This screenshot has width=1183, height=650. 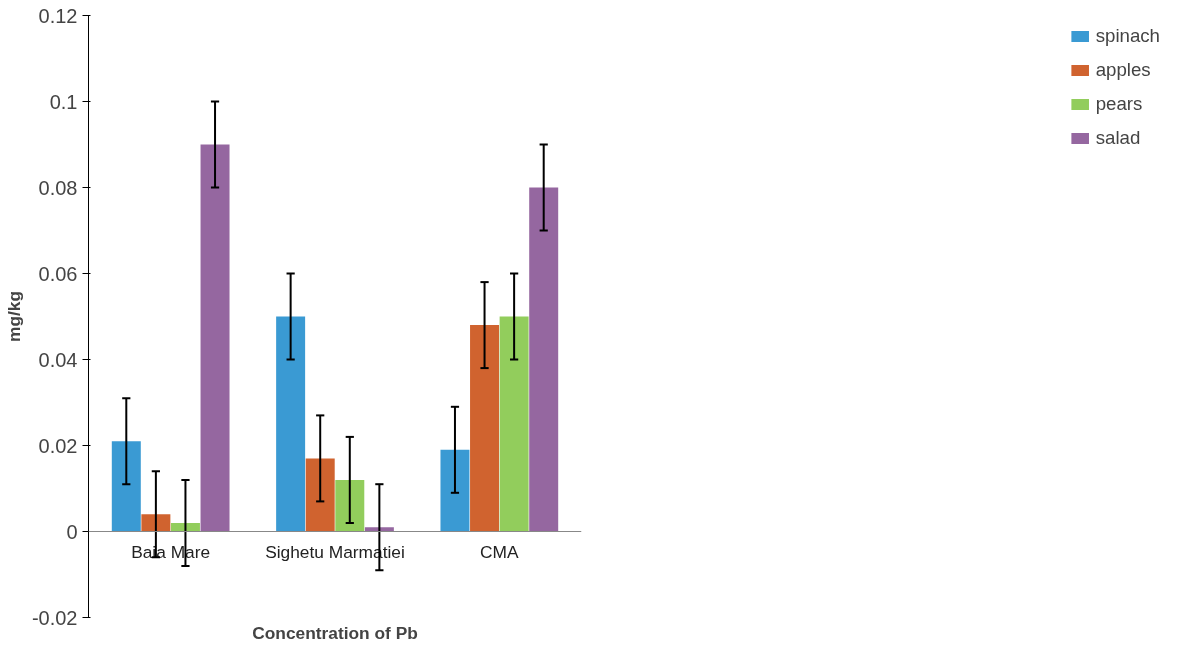 What do you see at coordinates (58, 445) in the screenshot?
I see `y-tick-label: 0.02` at bounding box center [58, 445].